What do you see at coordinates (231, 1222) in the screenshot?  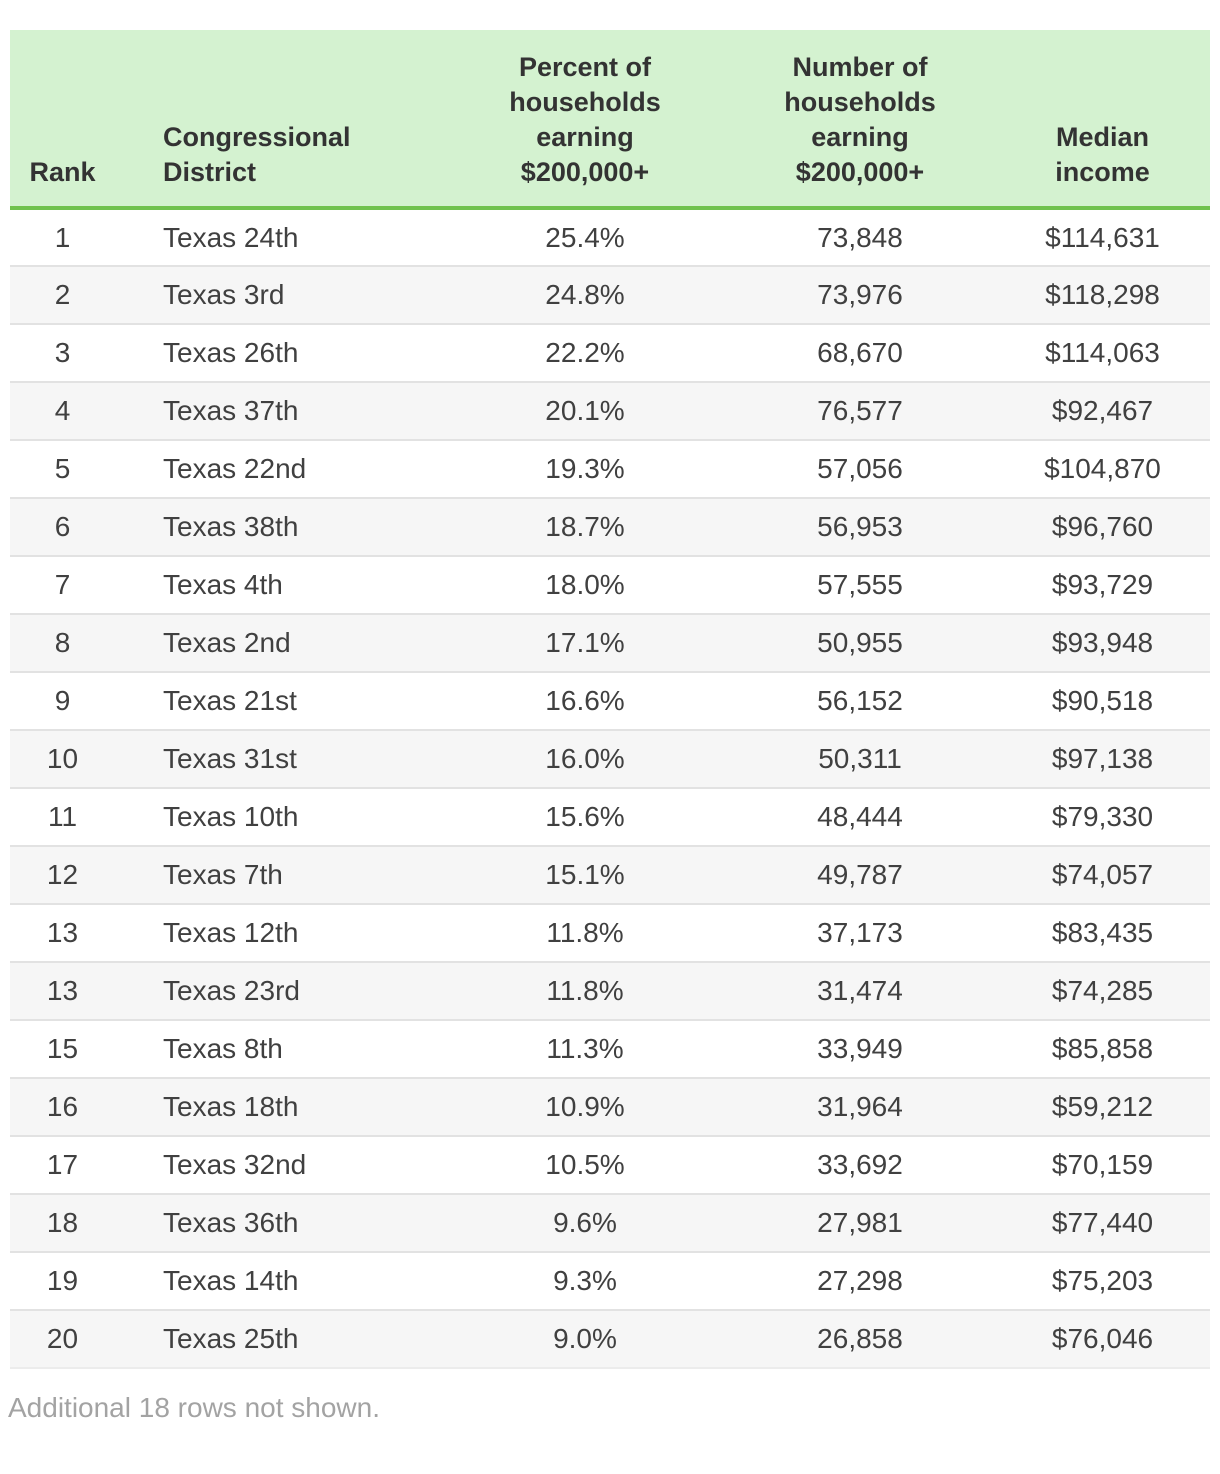 I see `cell-district: Texas 36th` at bounding box center [231, 1222].